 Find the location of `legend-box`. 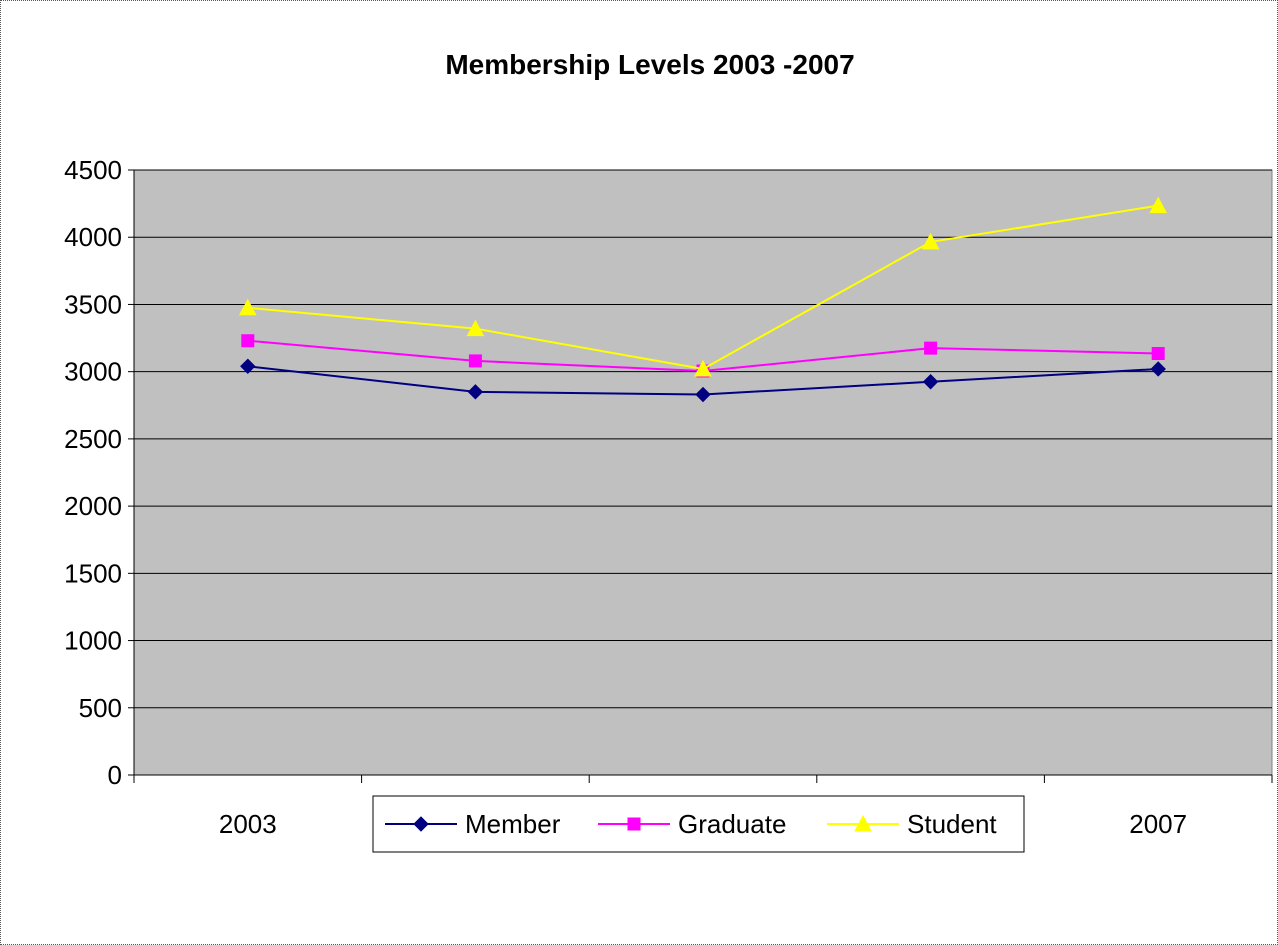

legend-box is located at coordinates (698, 824).